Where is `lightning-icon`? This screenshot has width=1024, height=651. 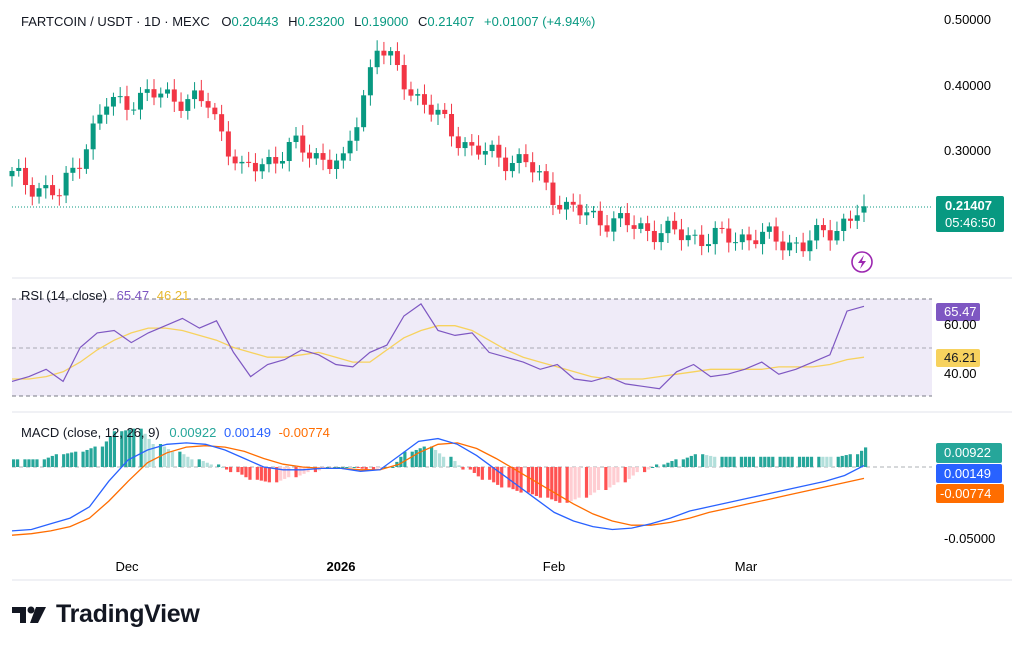 lightning-icon is located at coordinates (862, 262).